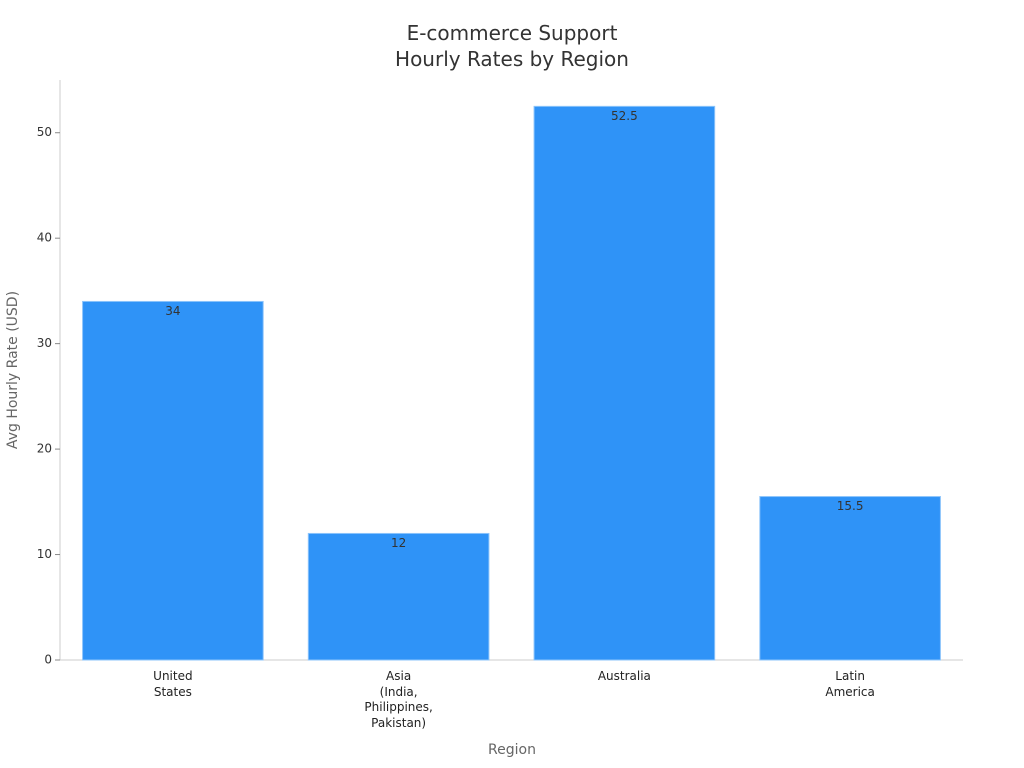 Image resolution: width=1024 pixels, height=768 pixels. I want to click on y-axis-label: Avg Hourly Rate (USD), so click(13, 370).